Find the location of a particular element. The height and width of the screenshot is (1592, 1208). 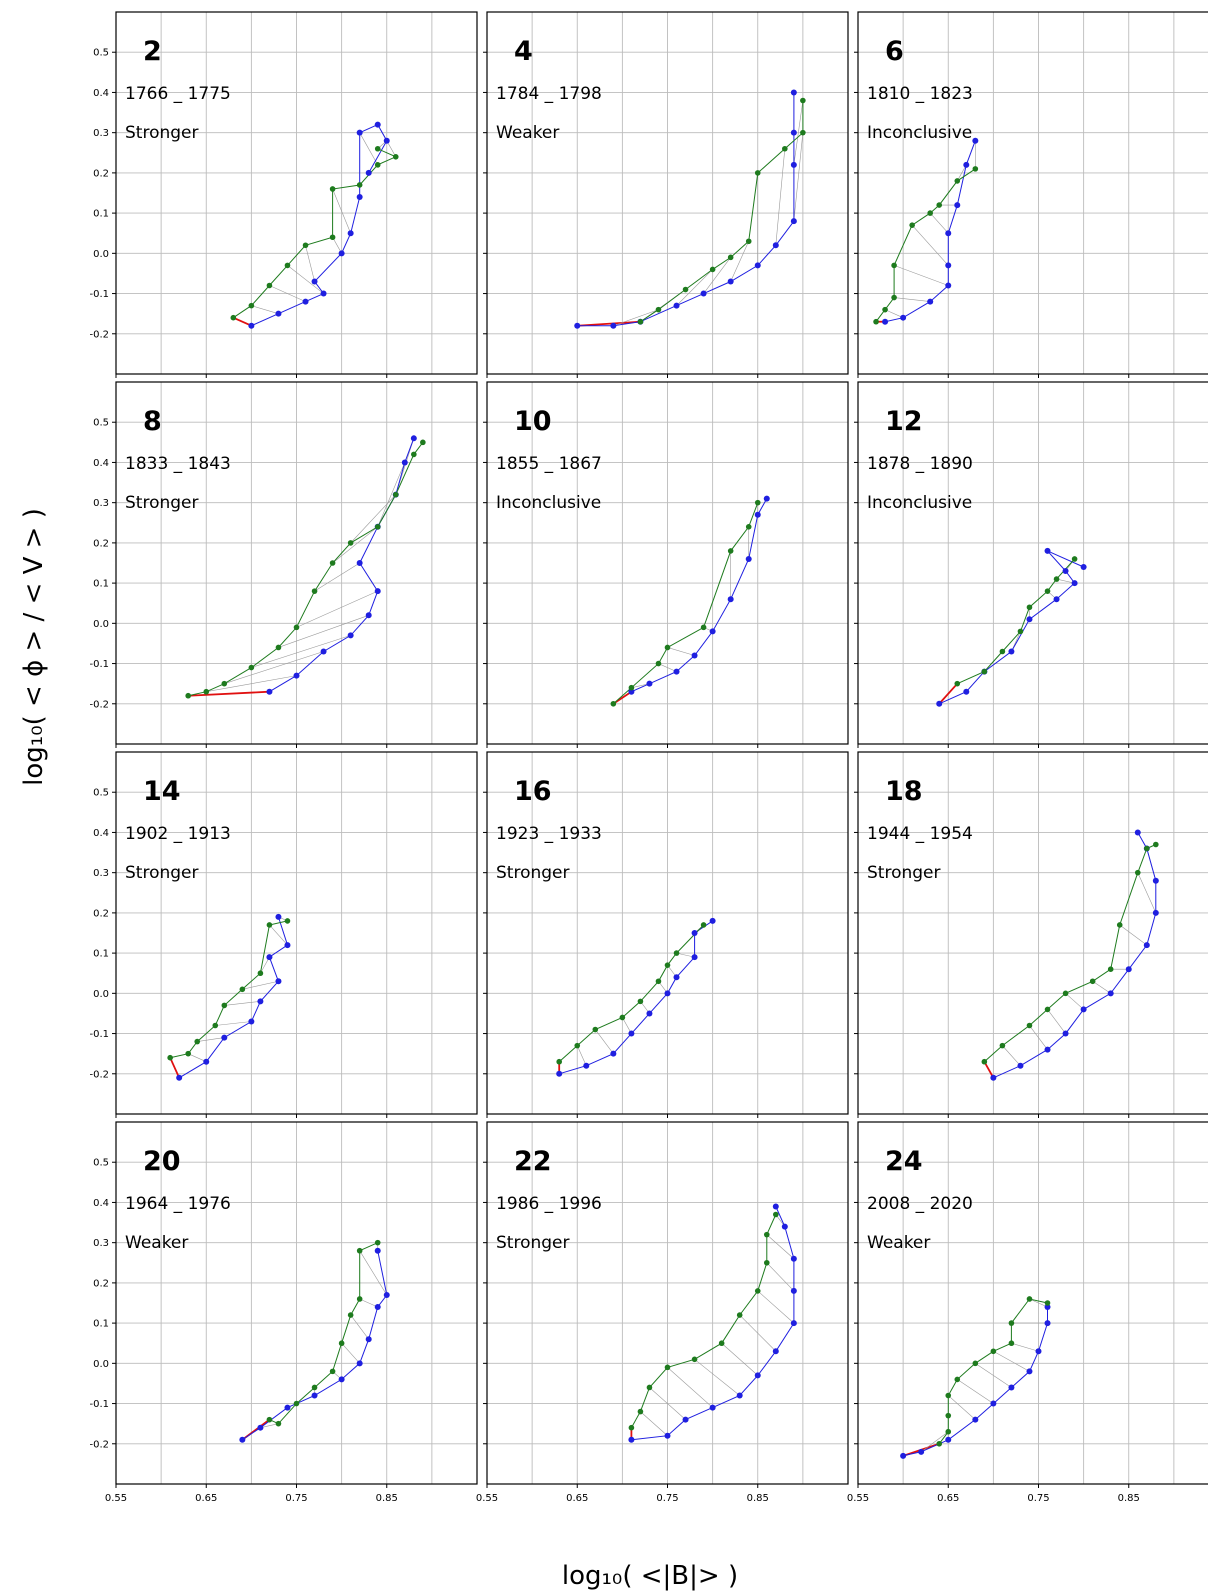

panel-years: 2008 _ 2020 is located at coordinates (920, 1204).